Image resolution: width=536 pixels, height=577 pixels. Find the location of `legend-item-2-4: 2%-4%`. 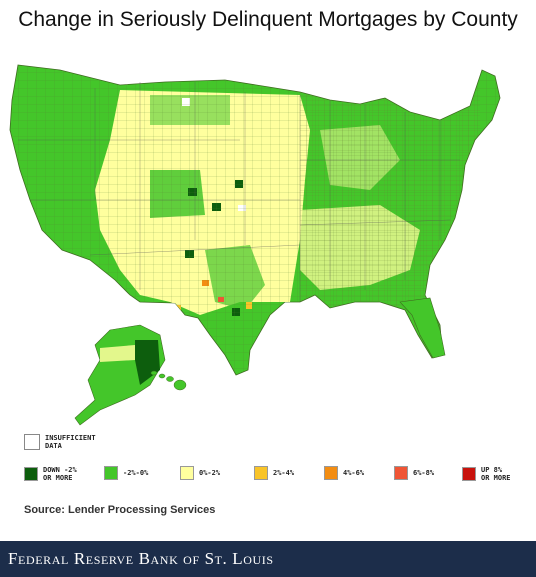

legend-item-2-4: 2%-4% is located at coordinates (274, 473).